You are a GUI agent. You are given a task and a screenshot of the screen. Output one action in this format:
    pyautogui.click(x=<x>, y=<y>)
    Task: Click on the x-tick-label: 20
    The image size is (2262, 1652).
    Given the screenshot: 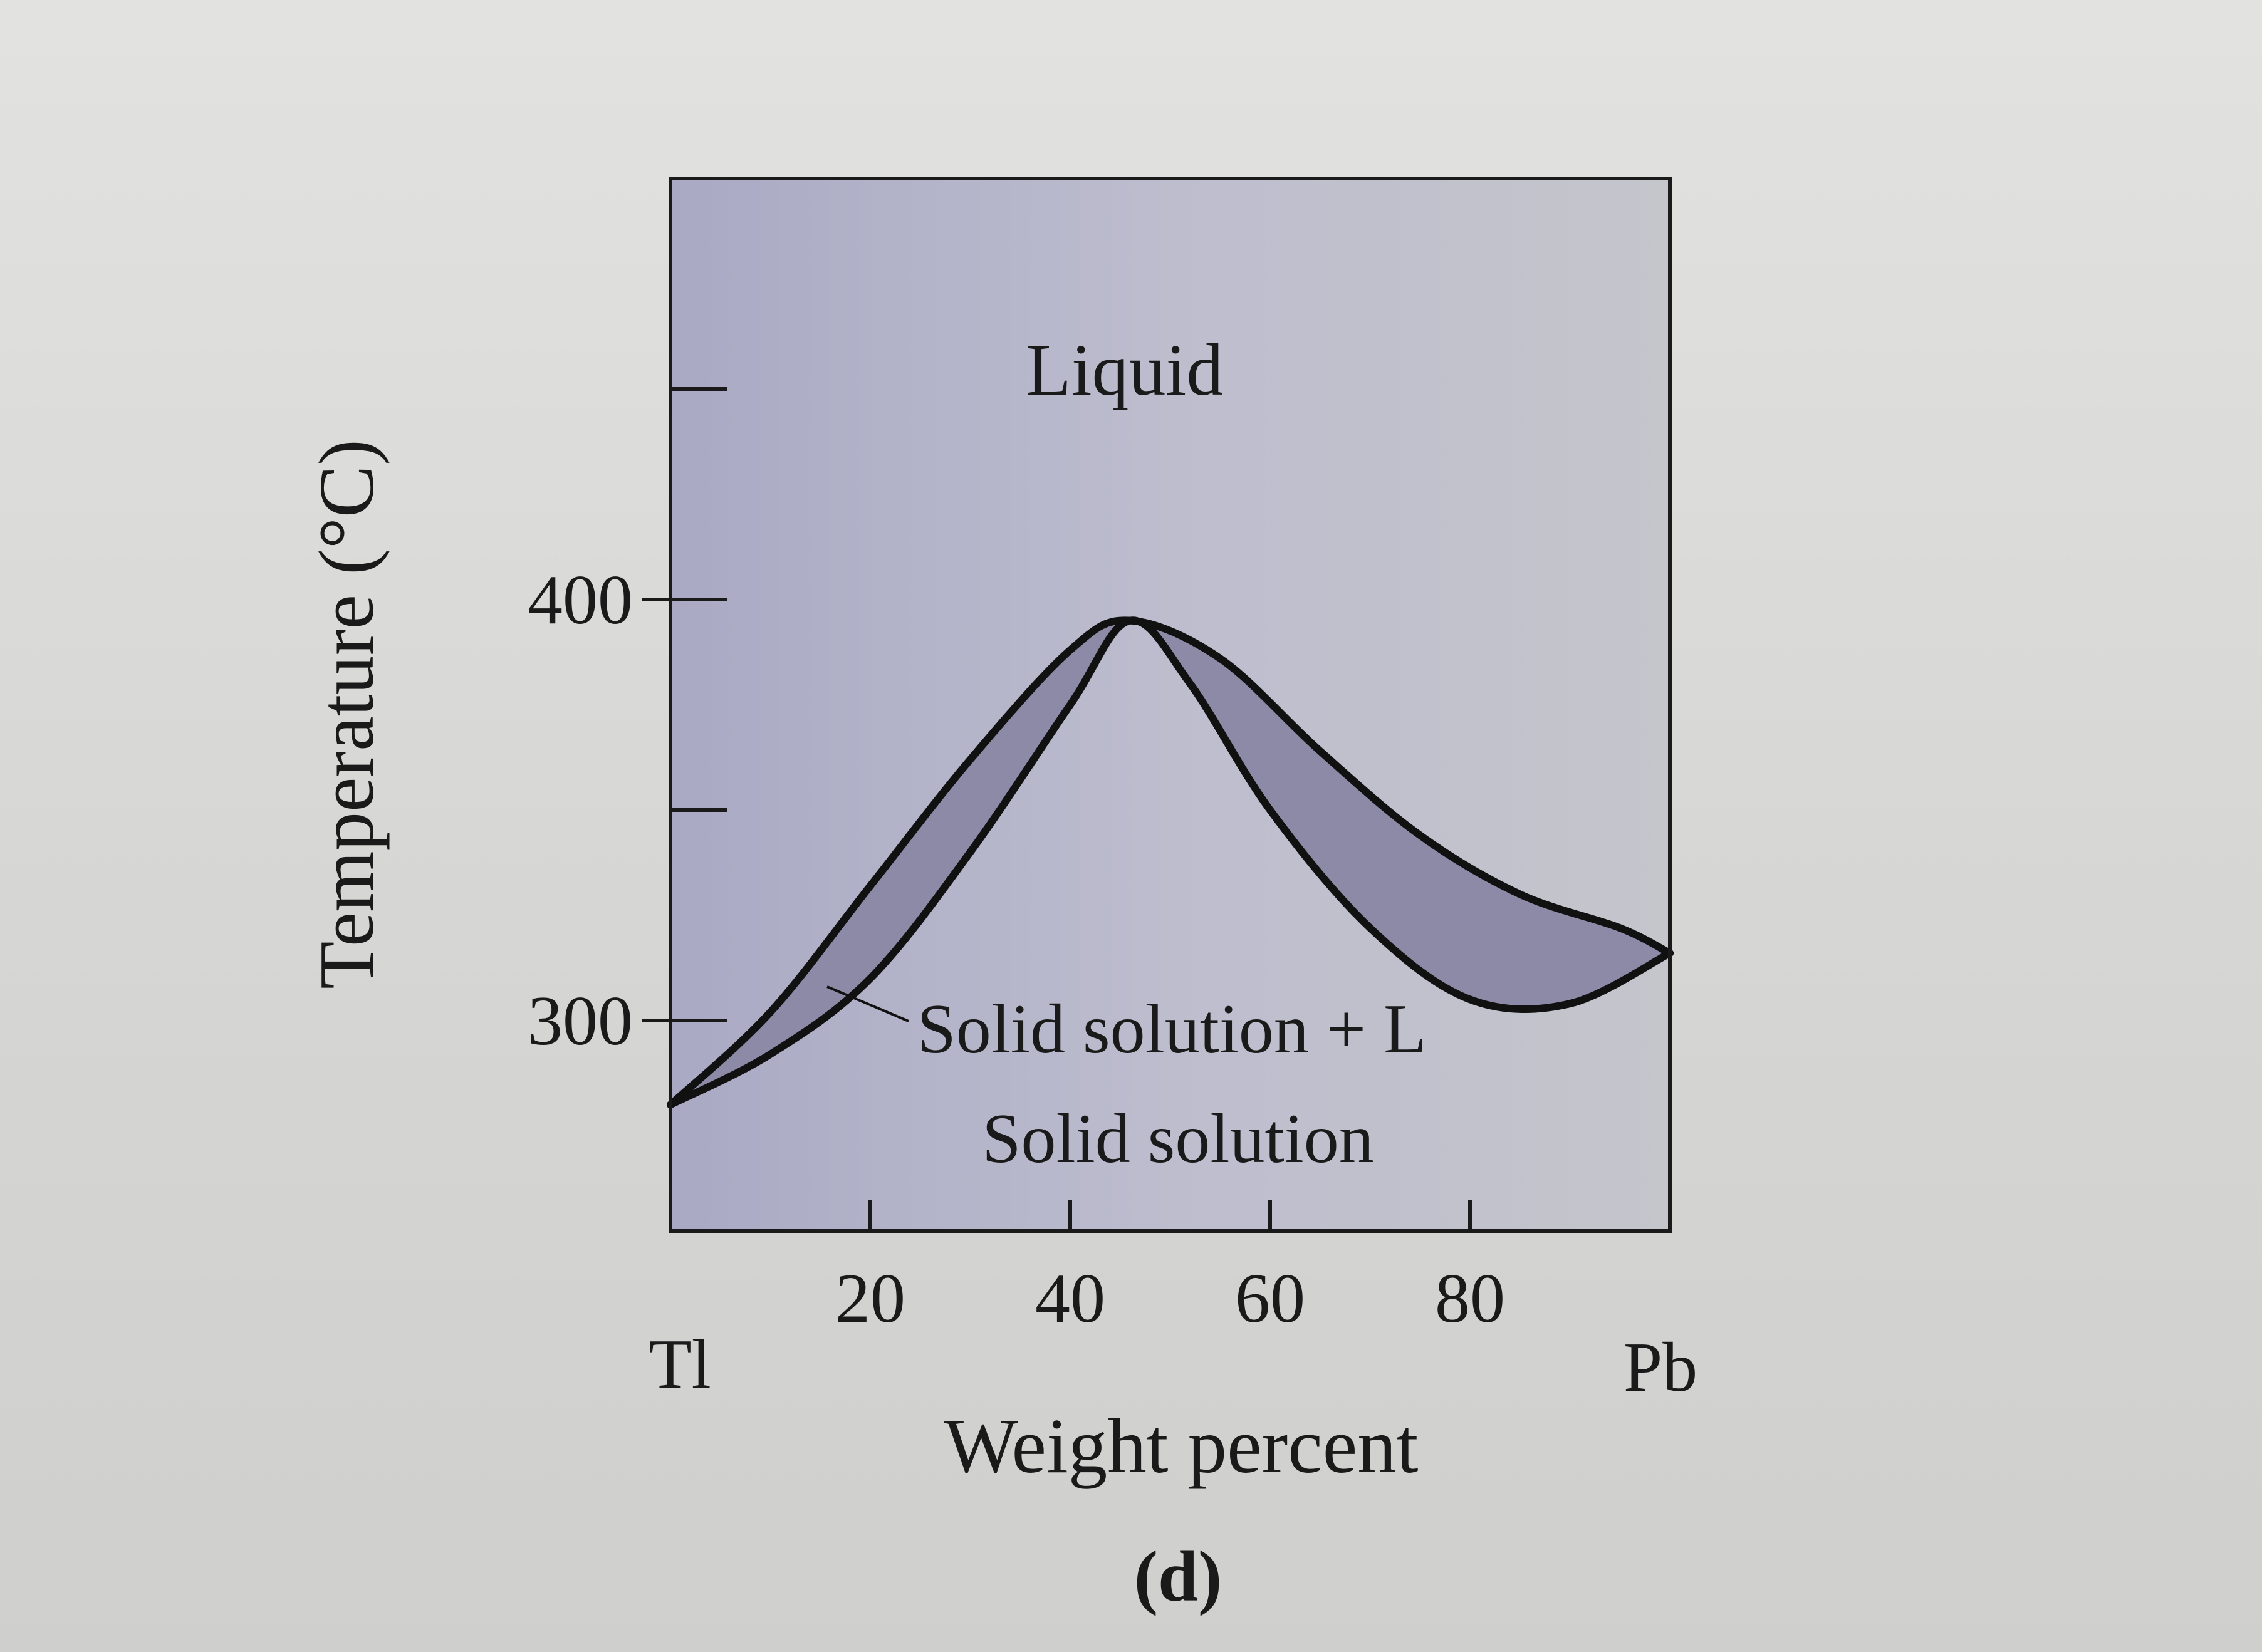 What is the action you would take?
    pyautogui.click(x=870, y=1299)
    